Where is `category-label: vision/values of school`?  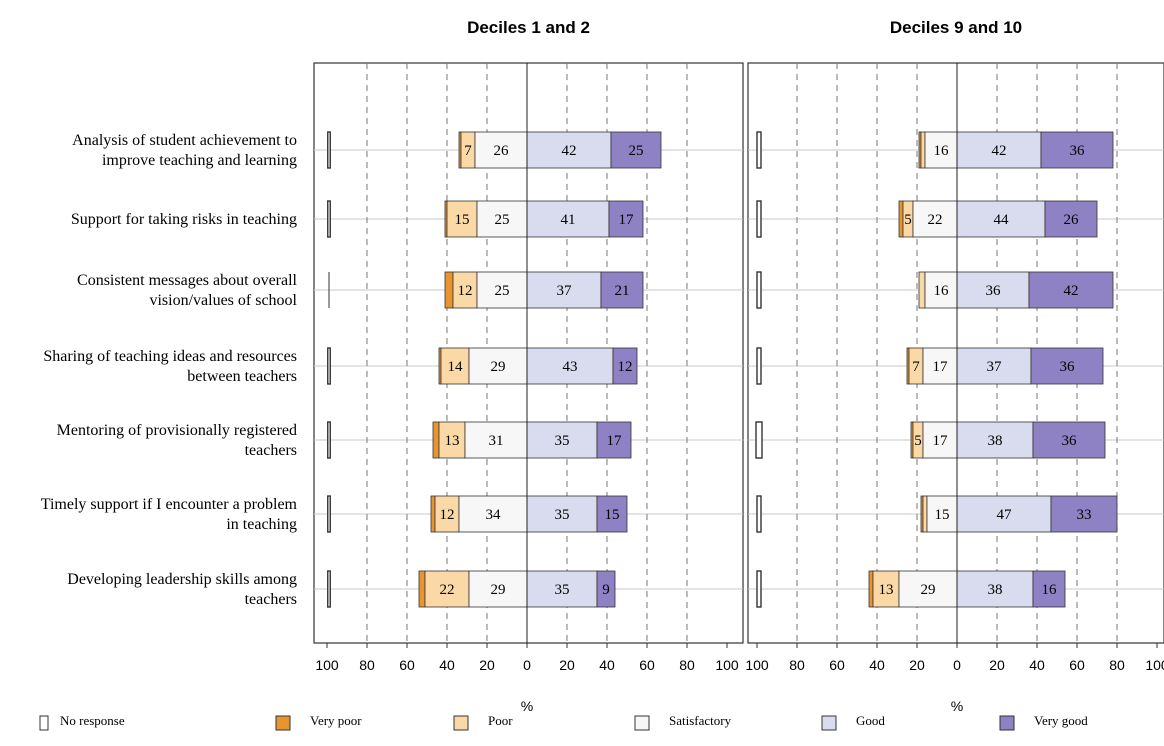 category-label: vision/values of school is located at coordinates (223, 300).